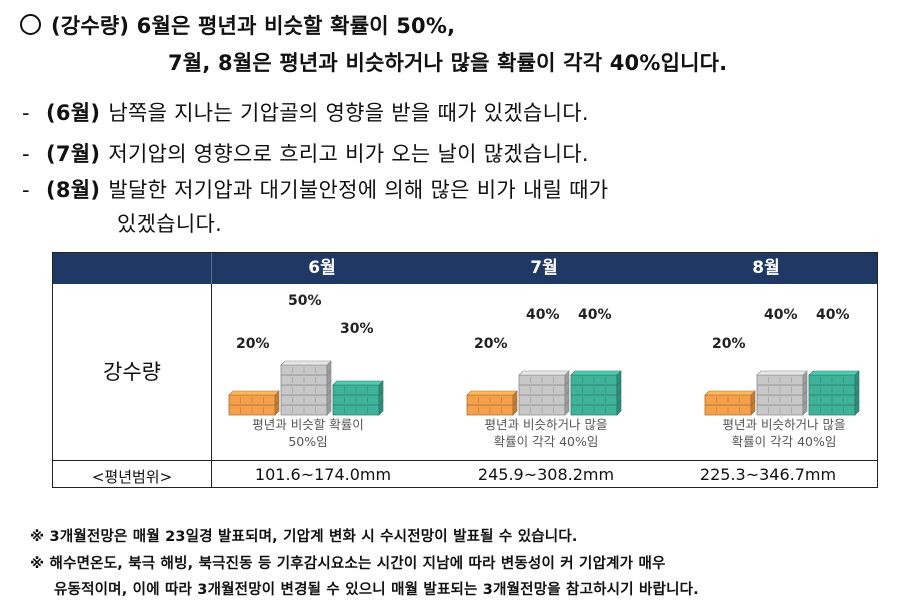 Image resolution: width=910 pixels, height=613 pixels. I want to click on bullet-june: - (6월) 남쪽을 지나는 기압골의 영향을 받을 때가 있겠습니다., so click(305, 113).